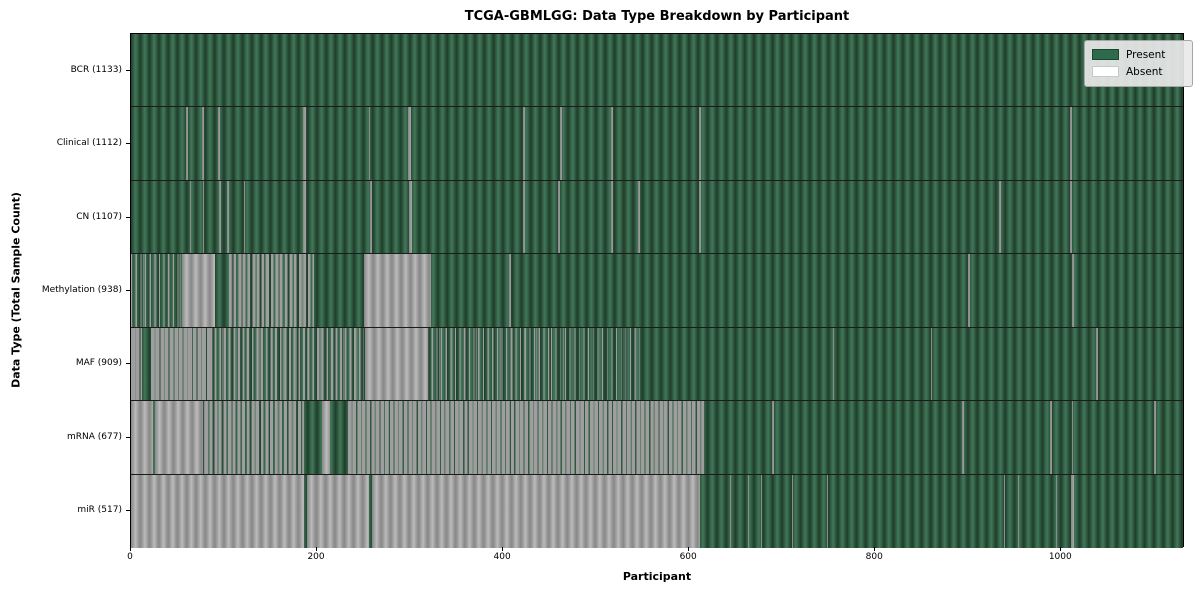 Image resolution: width=1200 pixels, height=600 pixels. I want to click on heatmap-row-bcr, so click(657, 71).